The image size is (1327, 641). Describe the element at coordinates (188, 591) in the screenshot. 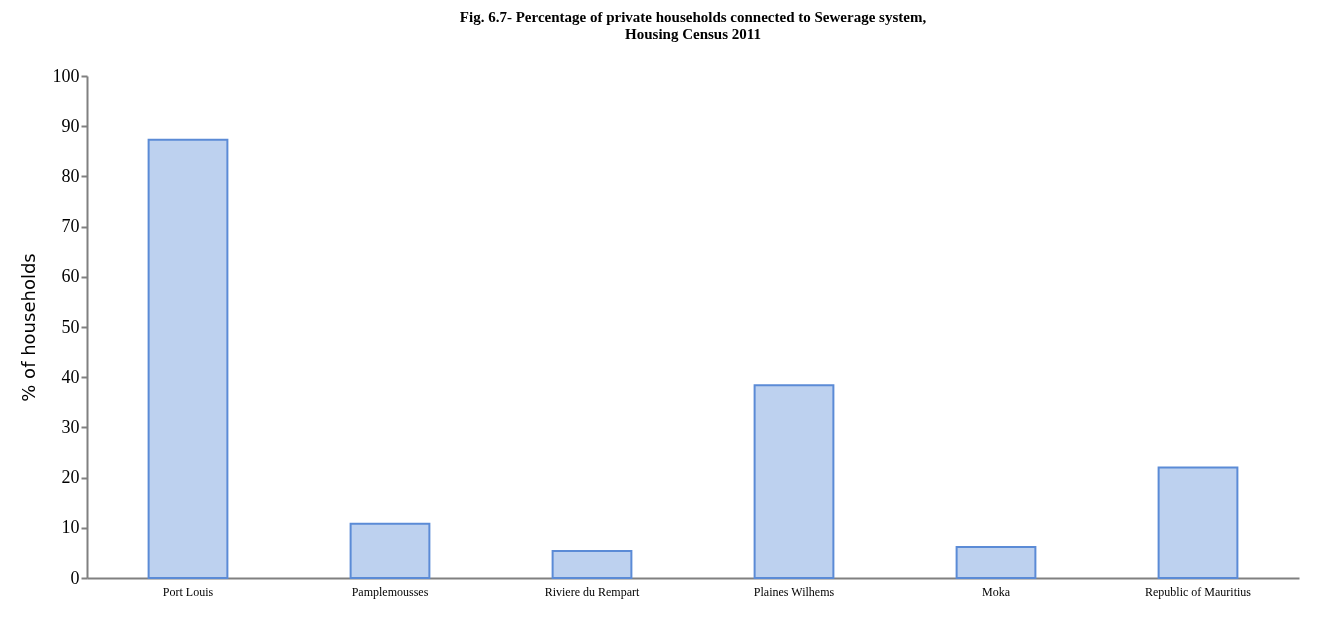

I see `x-tick-label: Port Louis` at that location.